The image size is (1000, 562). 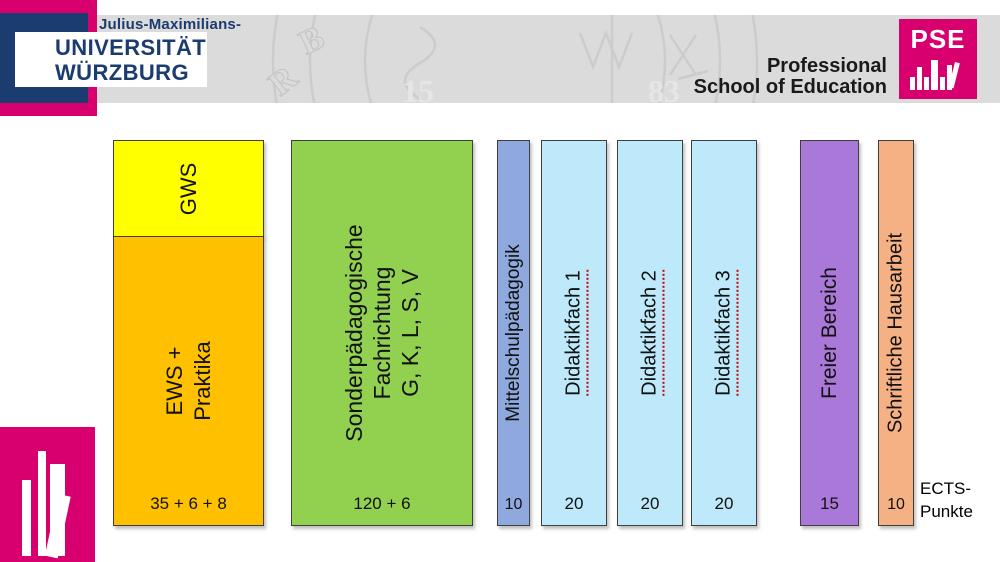 I want to click on bar-label: EWS + Praktika, so click(x=189, y=380).